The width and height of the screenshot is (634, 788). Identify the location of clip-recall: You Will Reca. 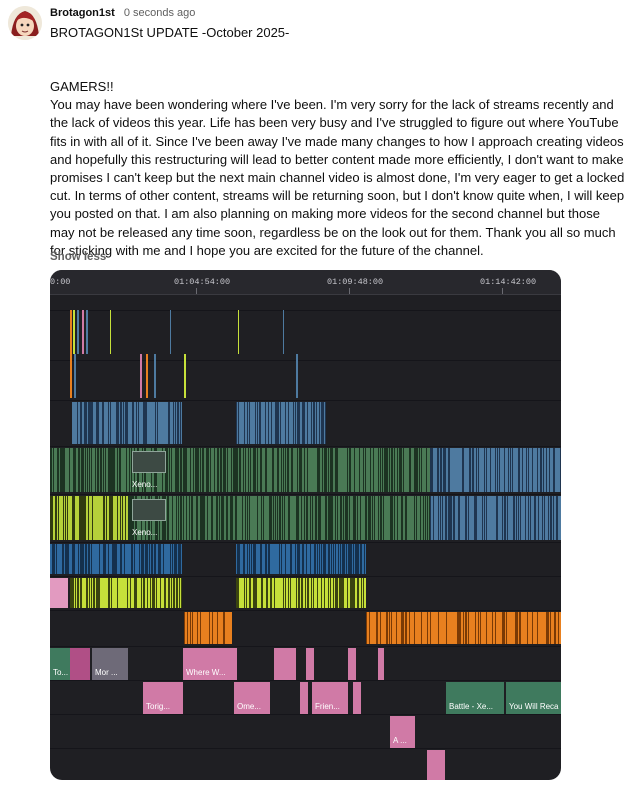
(533, 698).